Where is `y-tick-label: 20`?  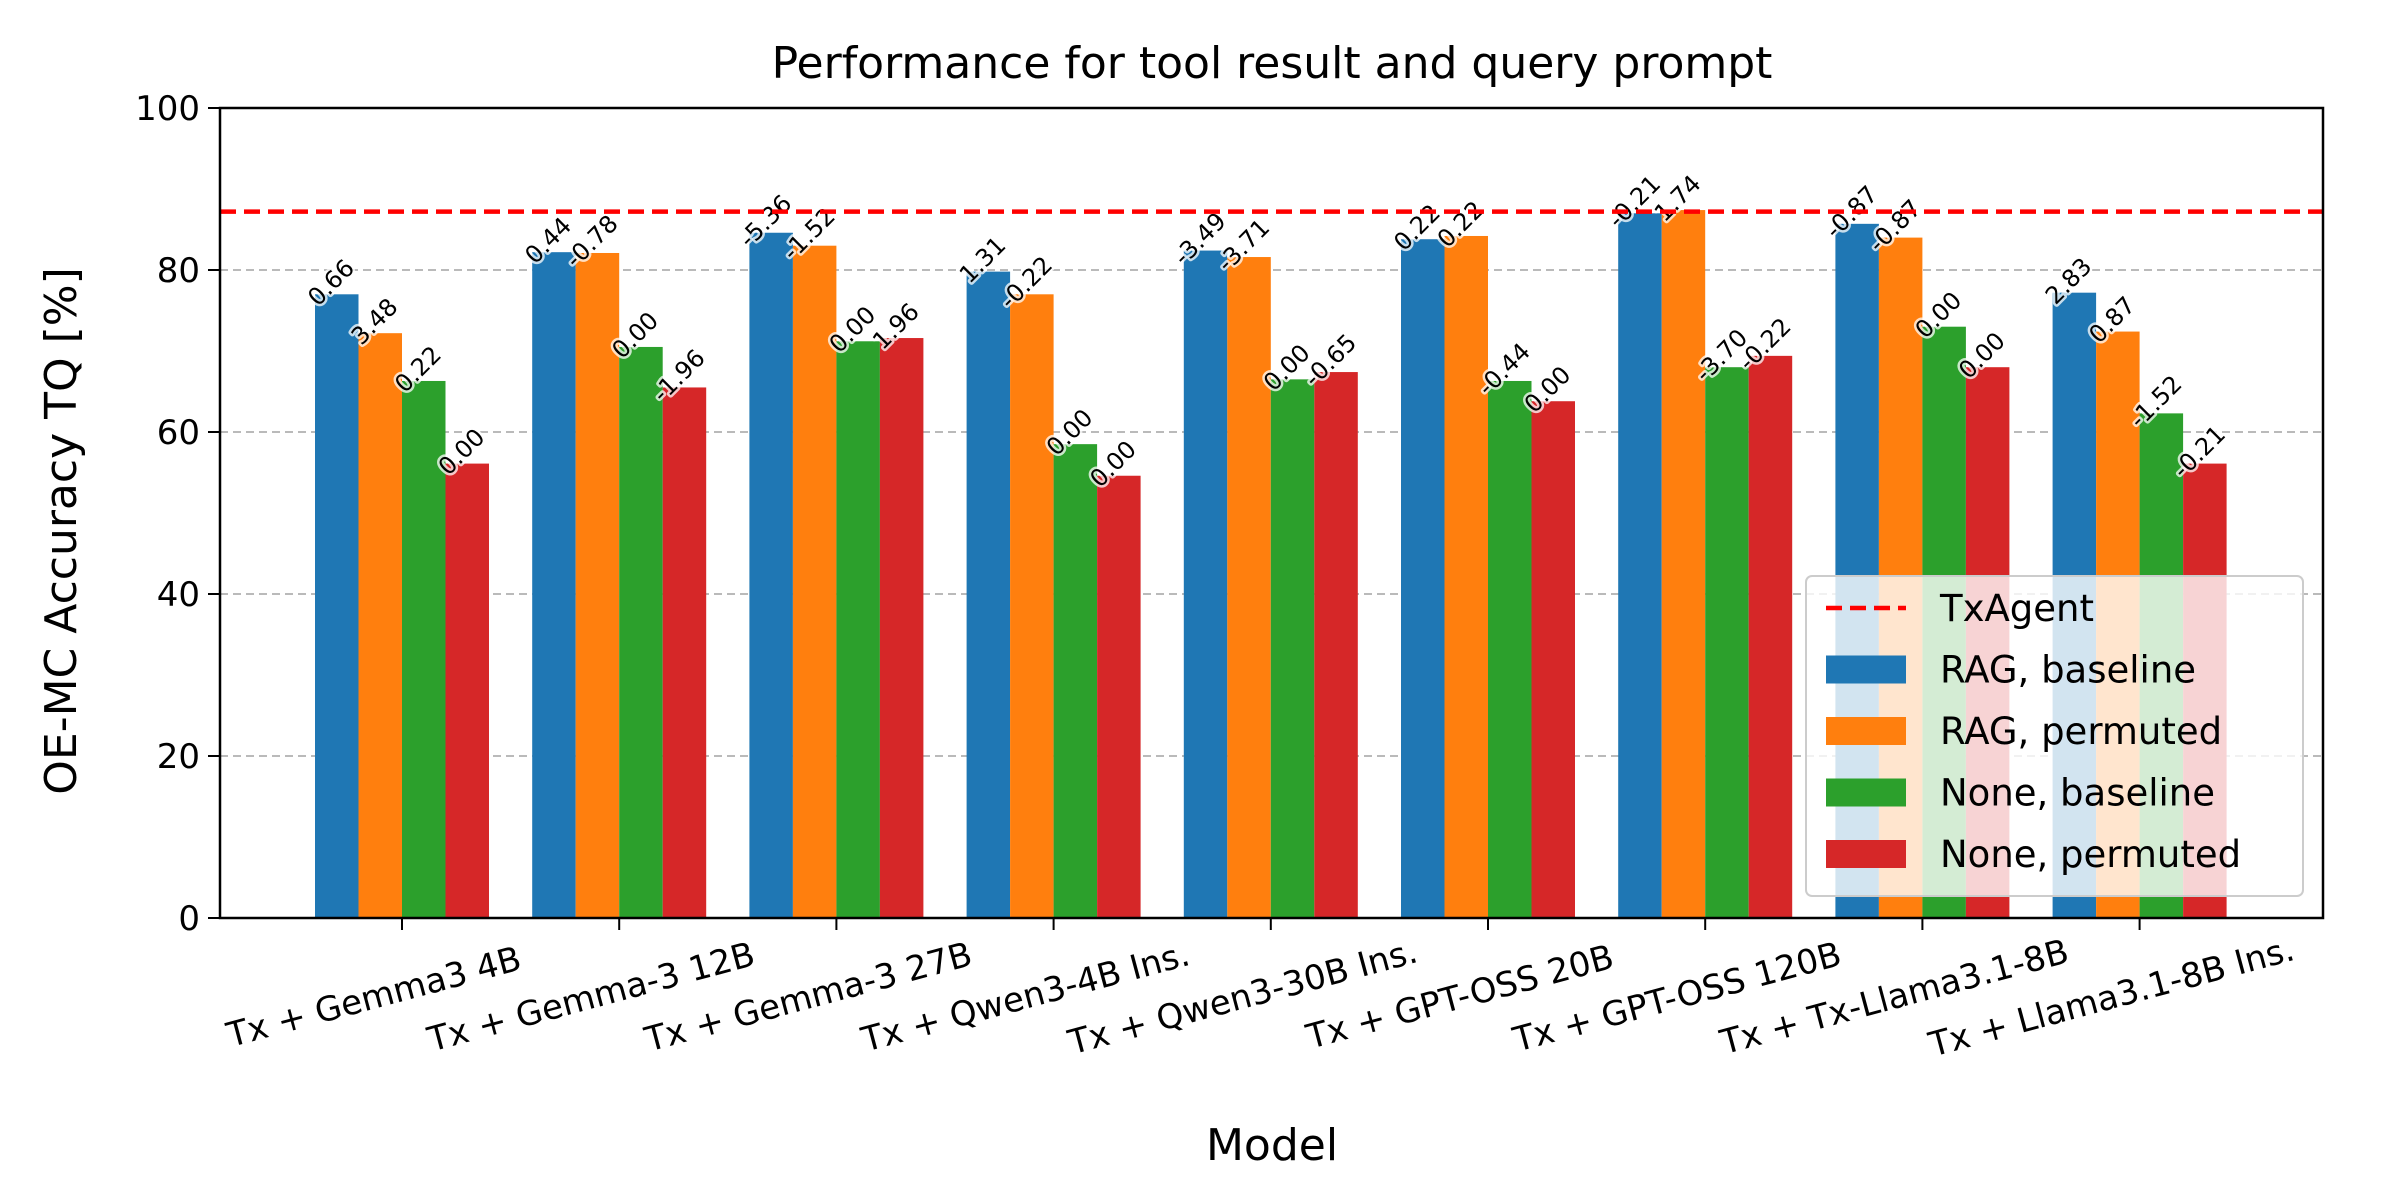
y-tick-label: 20 is located at coordinates (178, 757).